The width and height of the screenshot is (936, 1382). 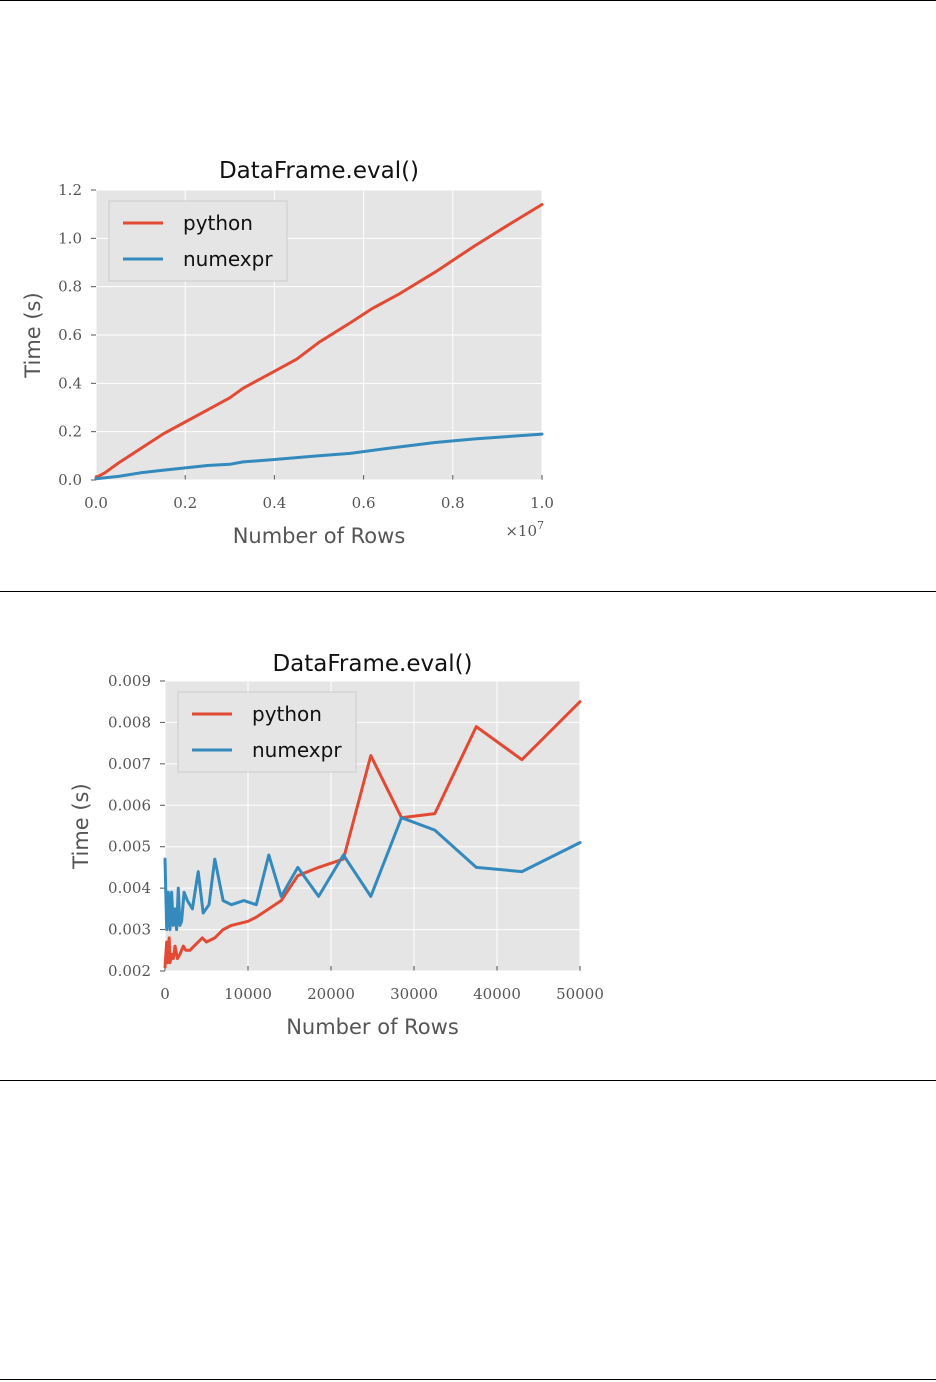 I want to click on y-tick-label: 0.002, so click(x=129, y=971).